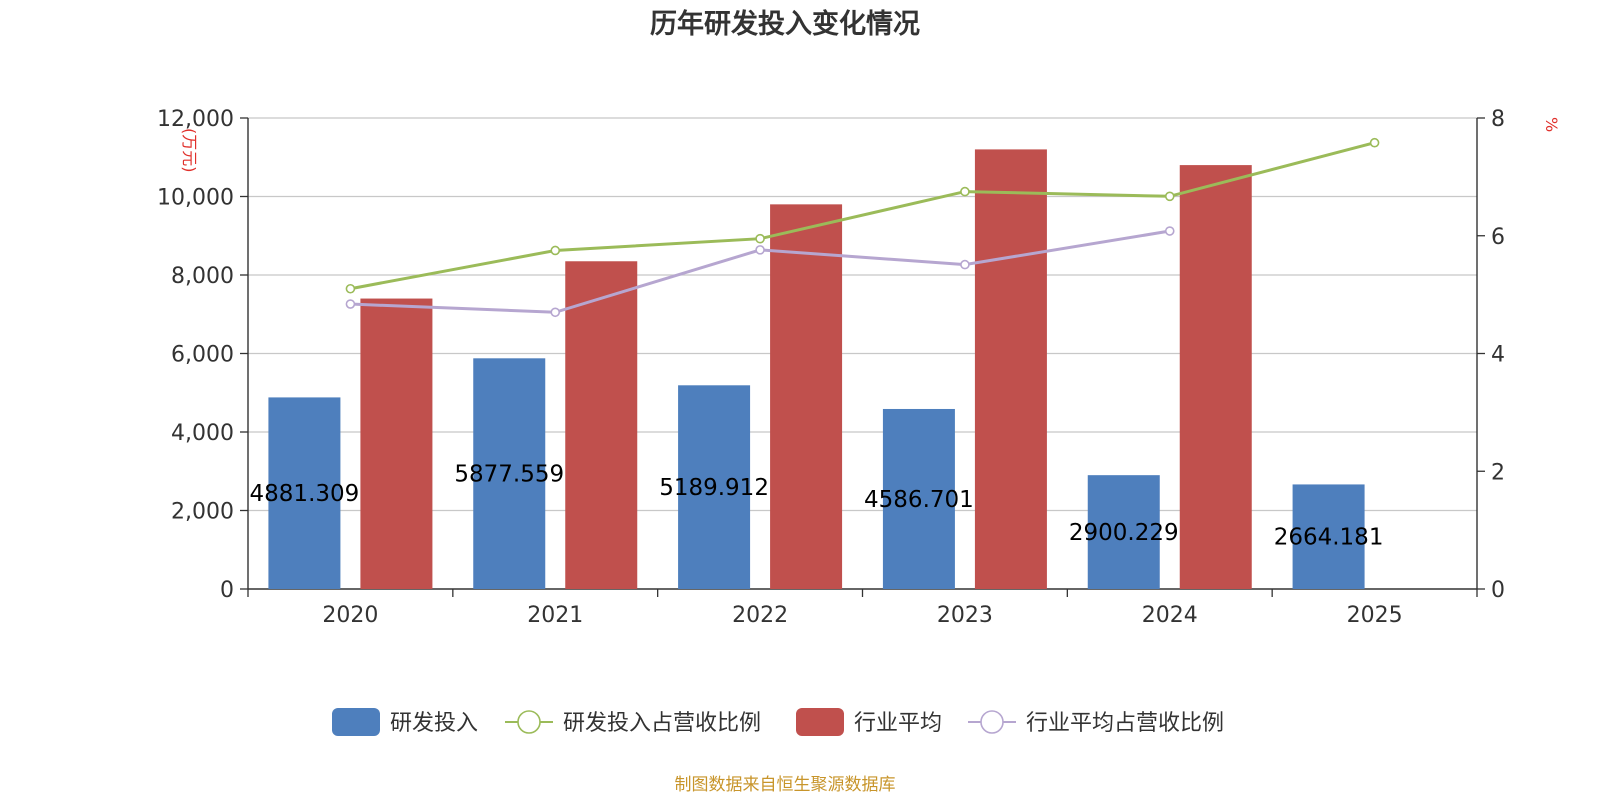 This screenshot has width=1600, height=800. What do you see at coordinates (202, 276) in the screenshot?
I see `y-left-tick-label: 8,000` at bounding box center [202, 276].